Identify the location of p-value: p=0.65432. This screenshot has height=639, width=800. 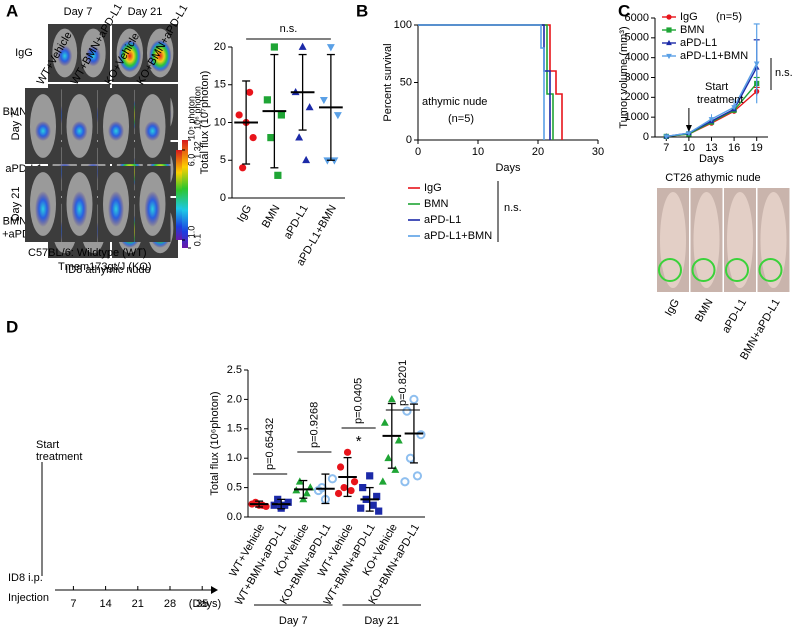
(270, 444).